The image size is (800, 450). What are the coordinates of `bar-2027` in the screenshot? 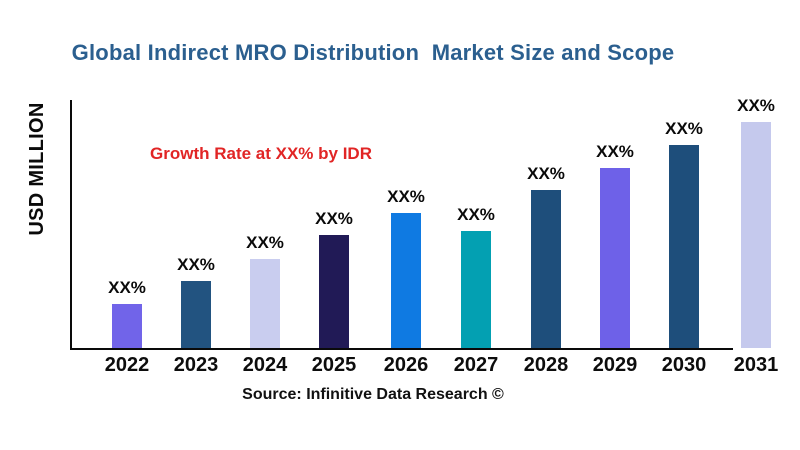 It's located at (476, 289).